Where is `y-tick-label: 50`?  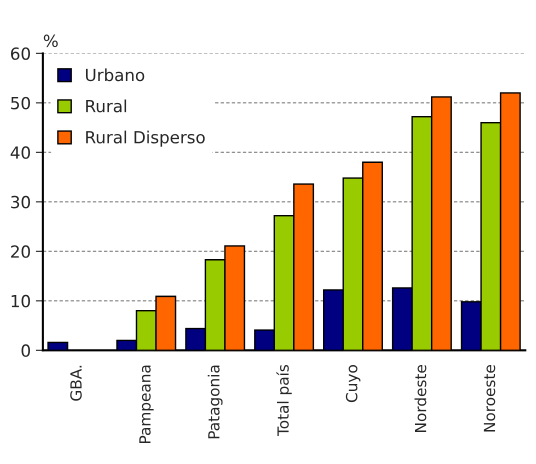 y-tick-label: 50 is located at coordinates (20, 103).